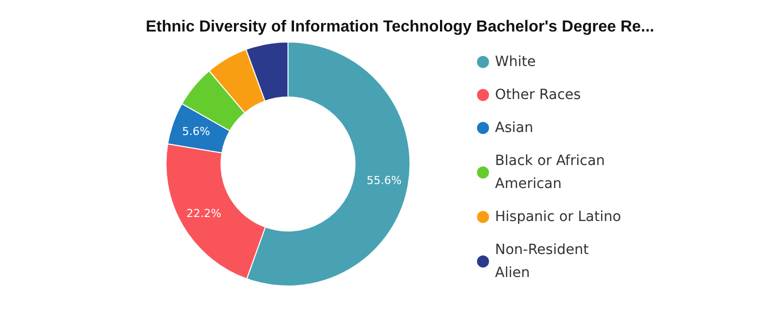 This screenshot has width=770, height=335. What do you see at coordinates (538, 95) in the screenshot?
I see `legend-label: Other Races` at bounding box center [538, 95].